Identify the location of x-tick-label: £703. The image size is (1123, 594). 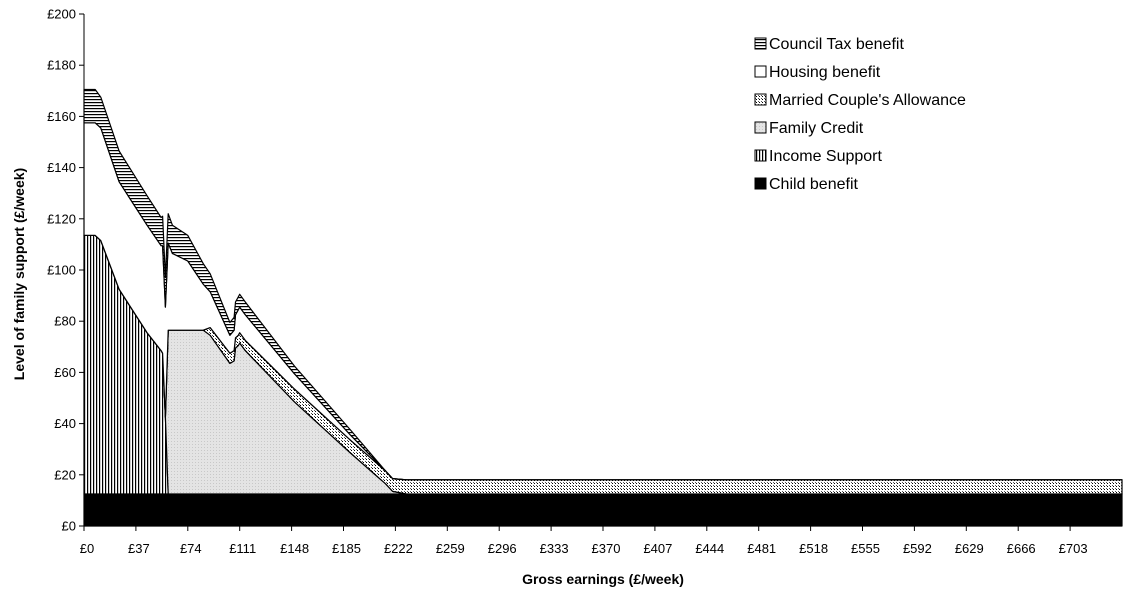
(1073, 548).